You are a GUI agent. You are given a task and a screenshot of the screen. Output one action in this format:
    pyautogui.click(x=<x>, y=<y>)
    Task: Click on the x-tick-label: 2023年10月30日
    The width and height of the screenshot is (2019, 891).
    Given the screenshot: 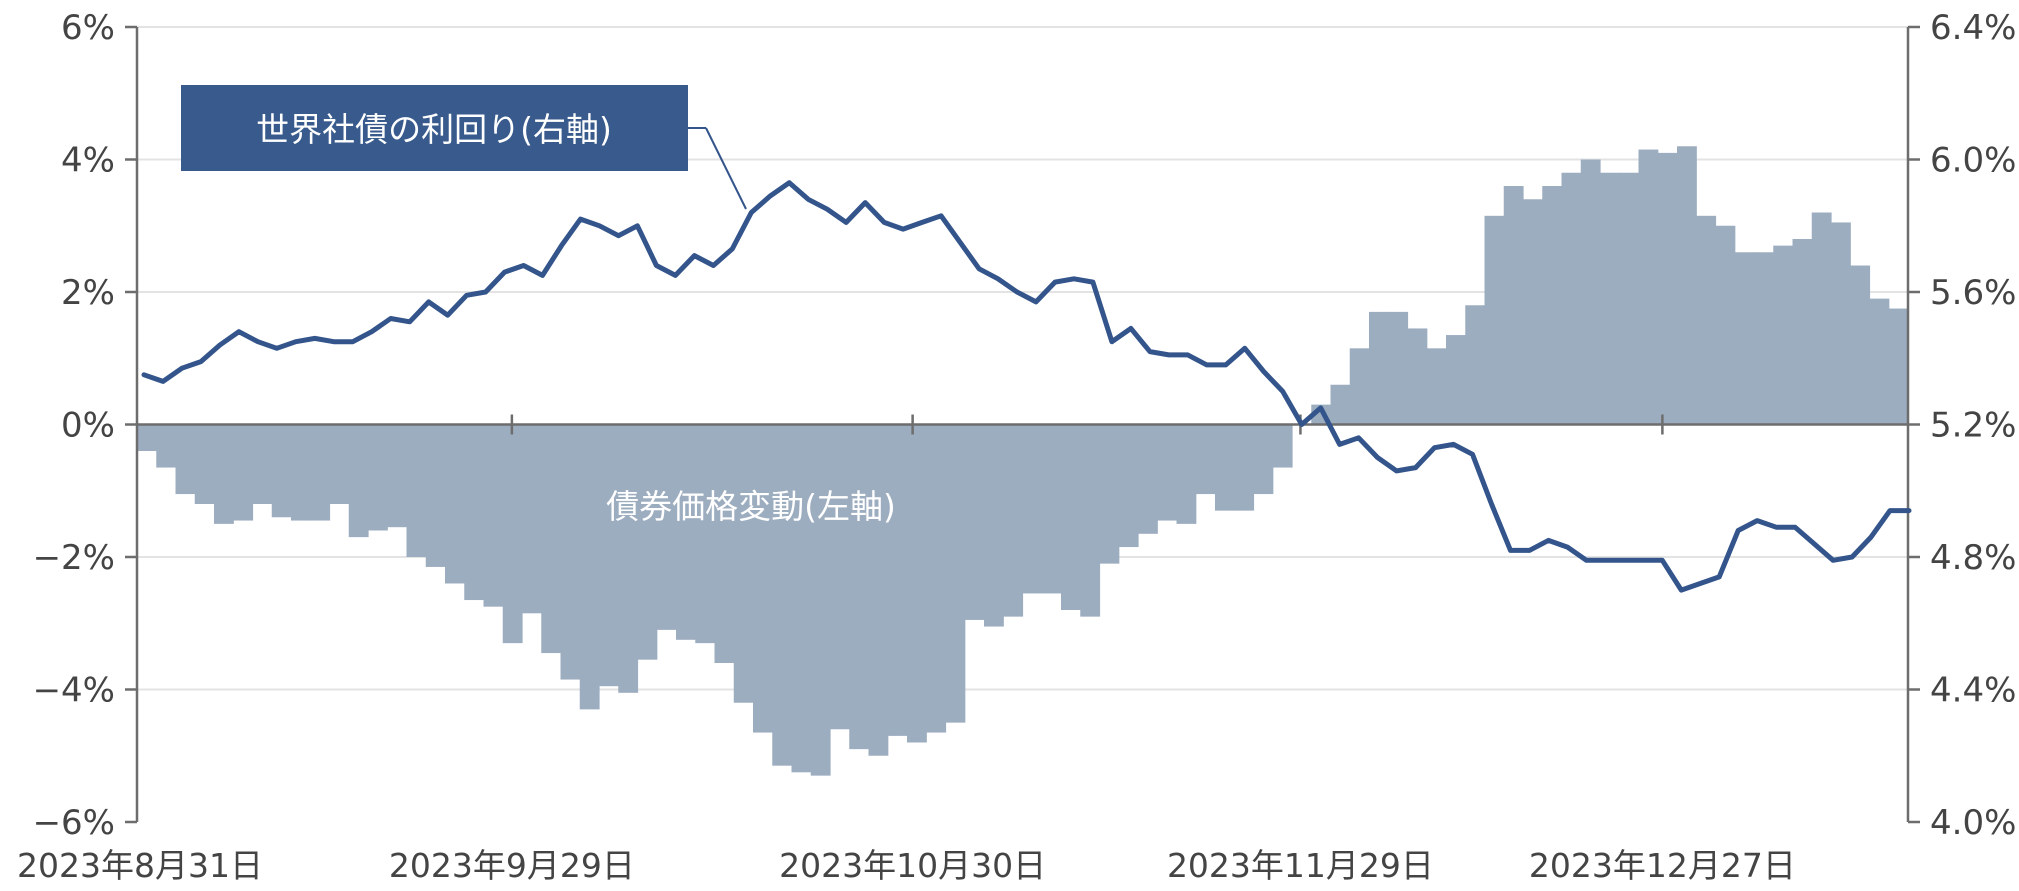 What is the action you would take?
    pyautogui.click(x=912, y=865)
    